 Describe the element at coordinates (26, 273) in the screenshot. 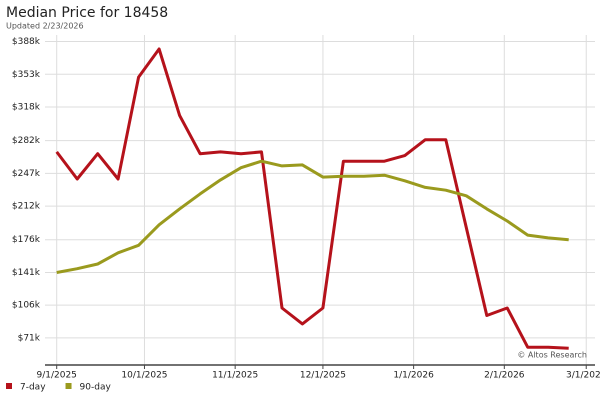

I see `y-tick-label: $141k` at that location.